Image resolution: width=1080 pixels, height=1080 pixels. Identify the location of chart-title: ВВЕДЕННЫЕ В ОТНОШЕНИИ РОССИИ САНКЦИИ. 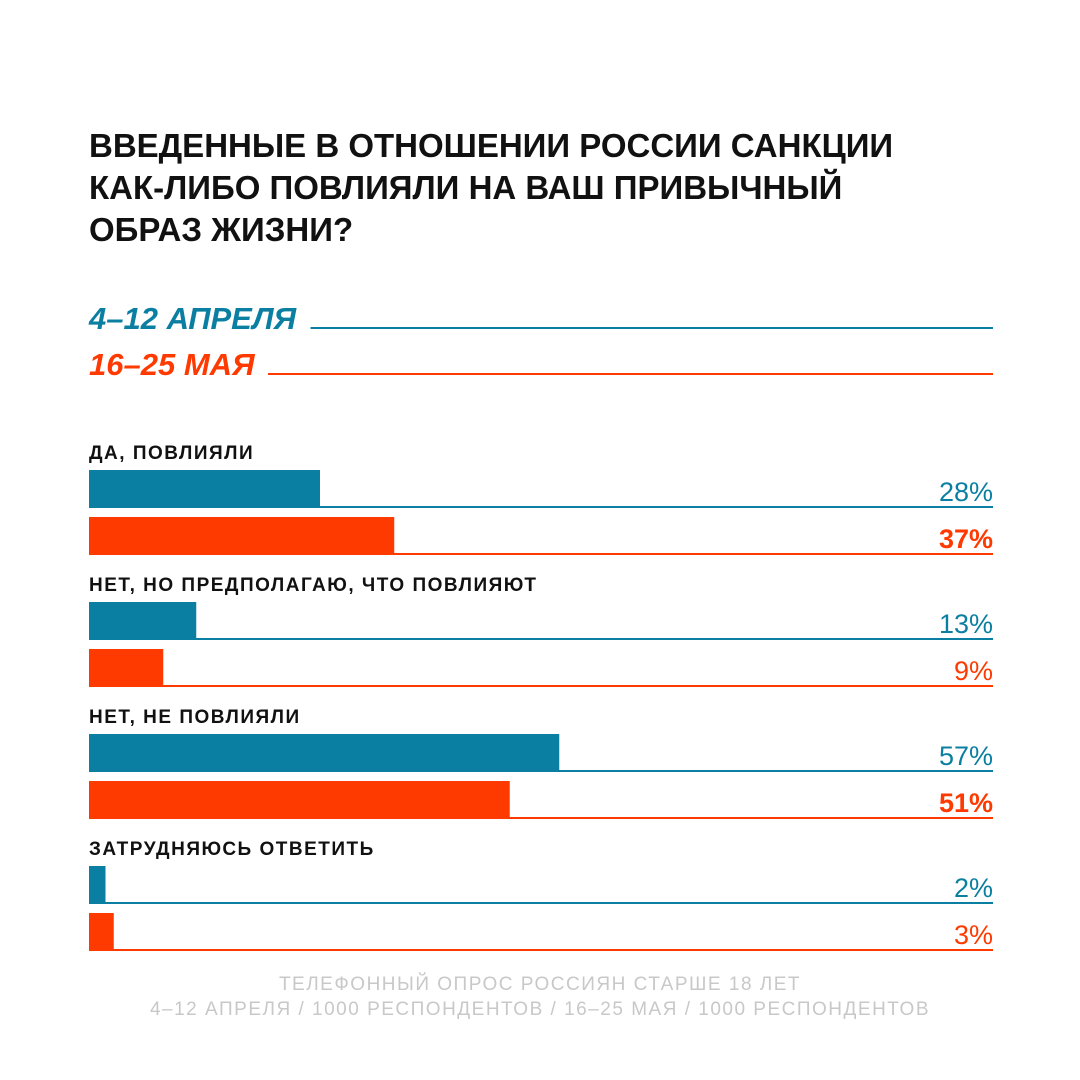
(491, 145).